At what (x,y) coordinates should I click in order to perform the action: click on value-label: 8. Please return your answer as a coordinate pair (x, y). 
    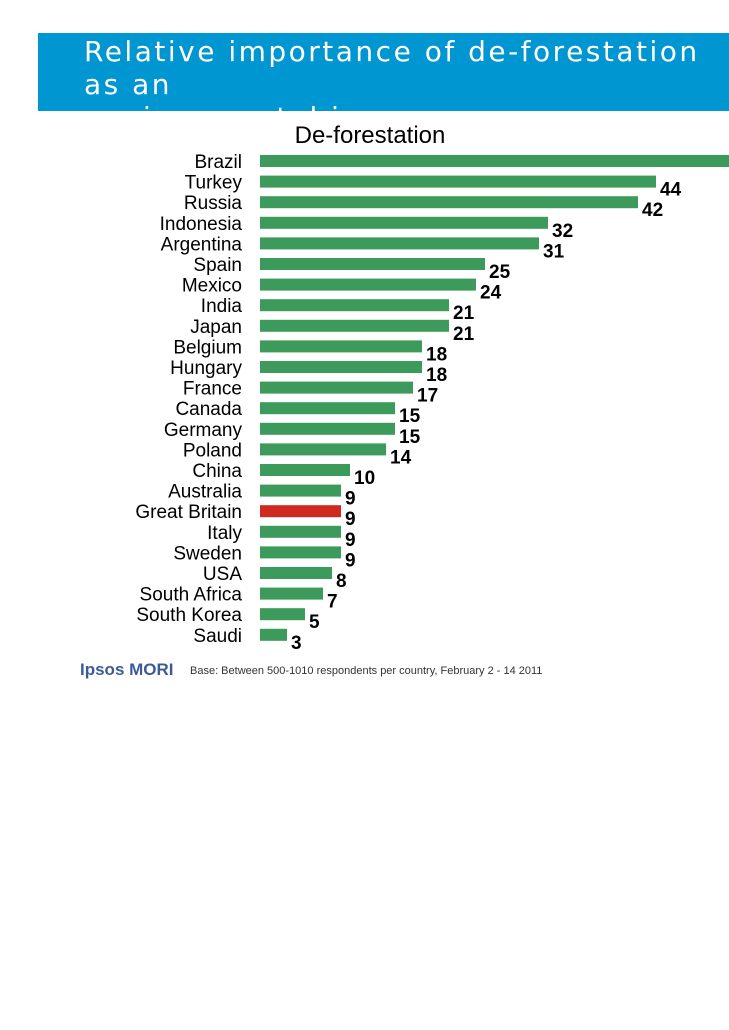
    Looking at the image, I should click on (341, 581).